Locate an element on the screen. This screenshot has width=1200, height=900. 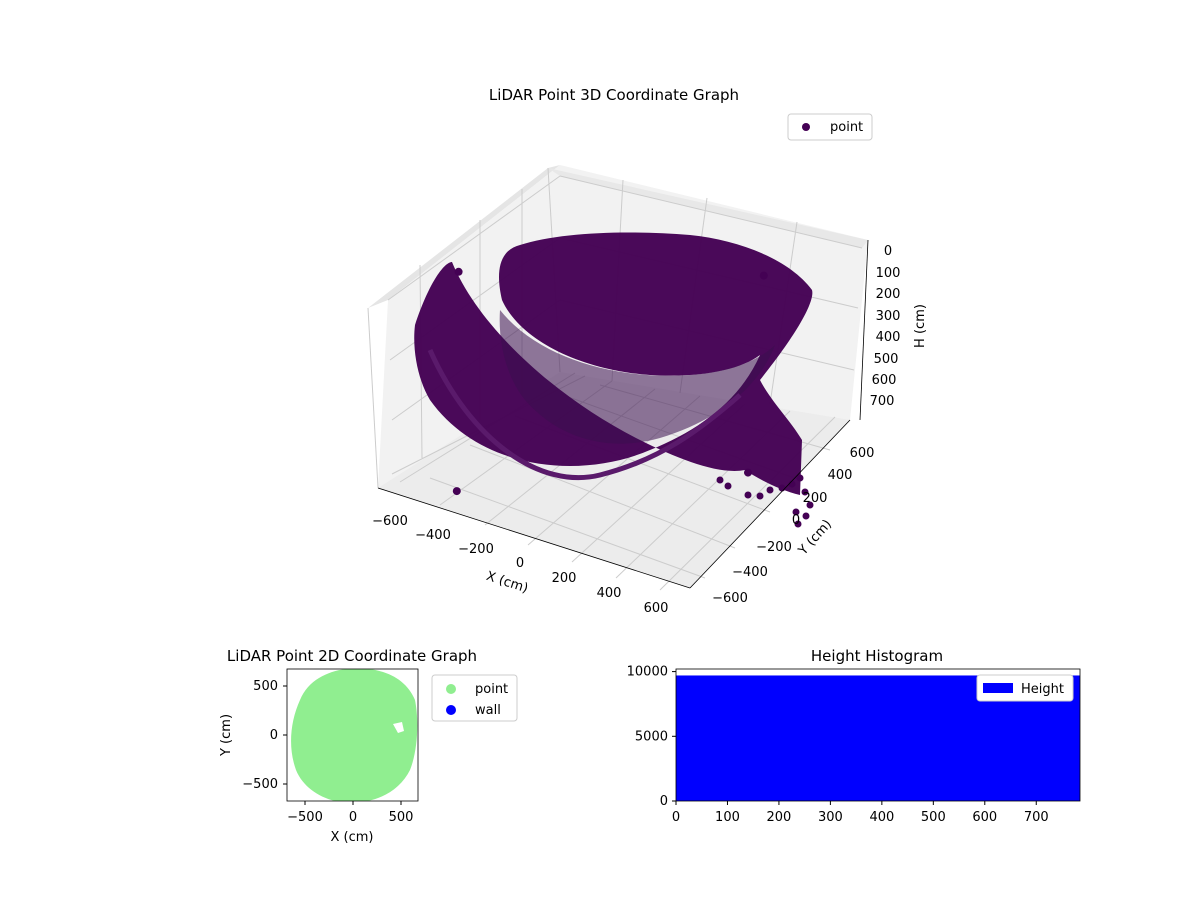
y-tick-label: 600 is located at coordinates (862, 453).